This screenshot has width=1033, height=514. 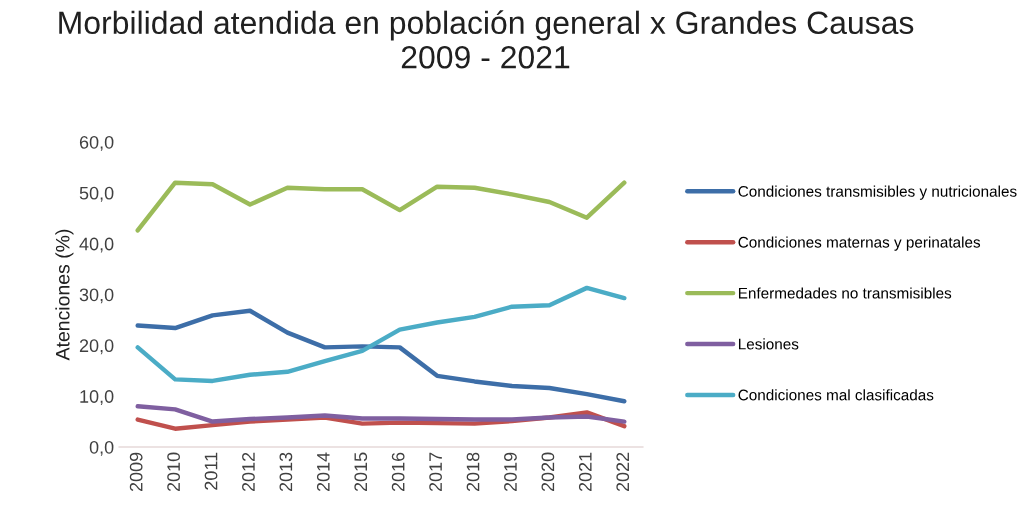 What do you see at coordinates (361, 472) in the screenshot?
I see `x-tick-label: 2015` at bounding box center [361, 472].